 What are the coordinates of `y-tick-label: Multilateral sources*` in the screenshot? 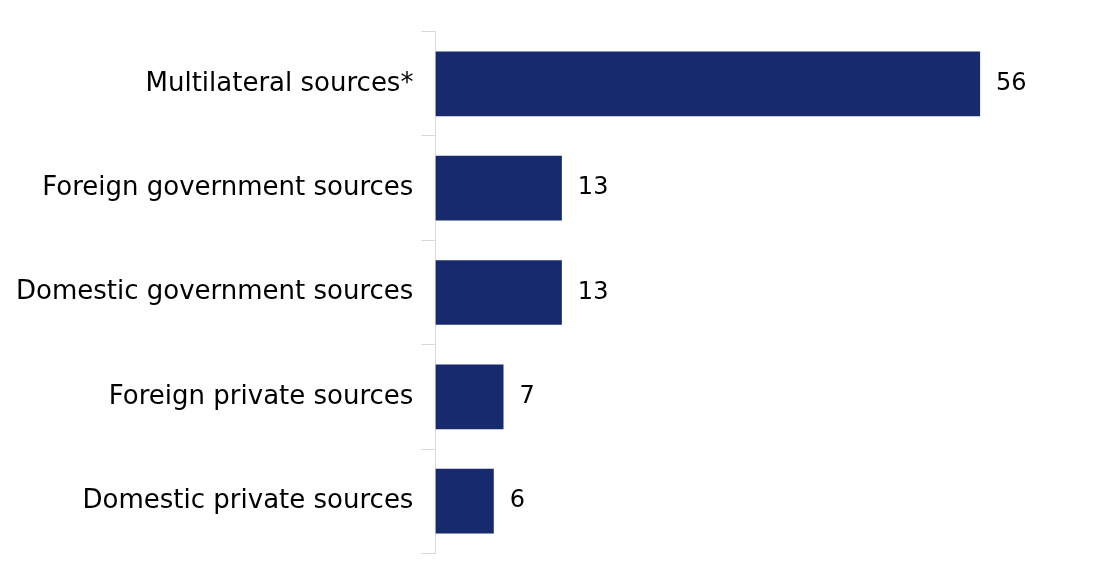 It's located at (279, 81).